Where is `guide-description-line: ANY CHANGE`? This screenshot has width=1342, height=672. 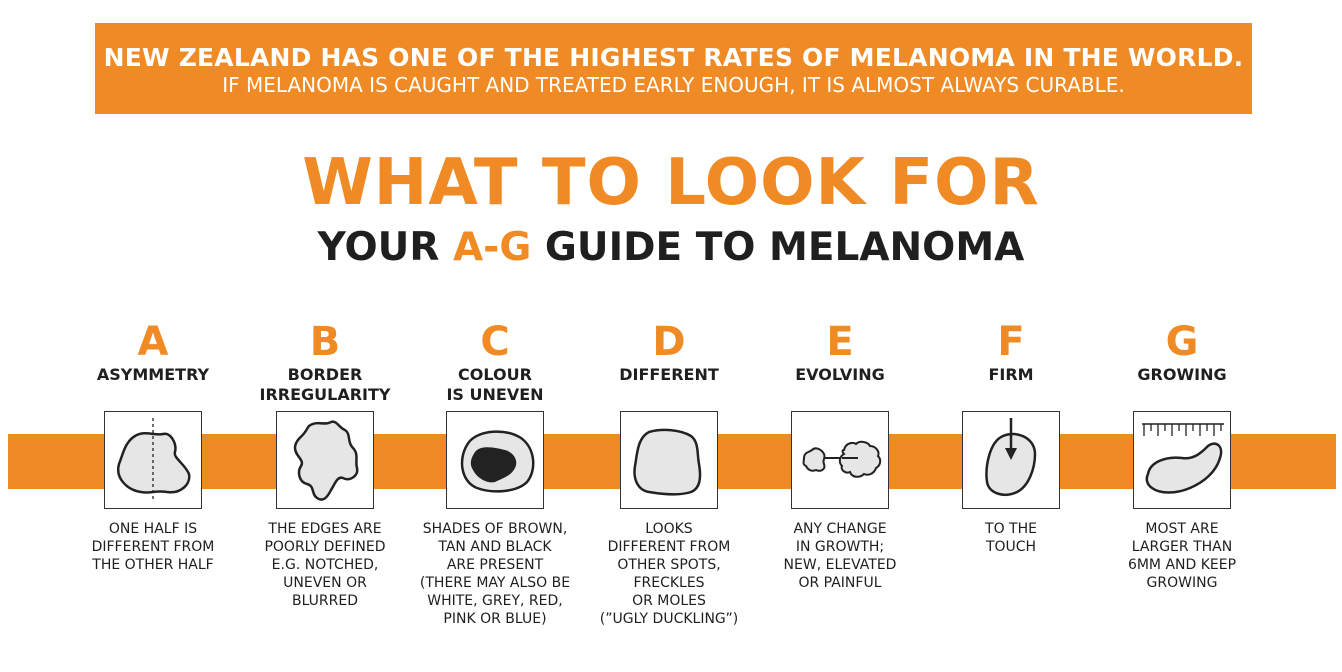 guide-description-line: ANY CHANGE is located at coordinates (840, 529).